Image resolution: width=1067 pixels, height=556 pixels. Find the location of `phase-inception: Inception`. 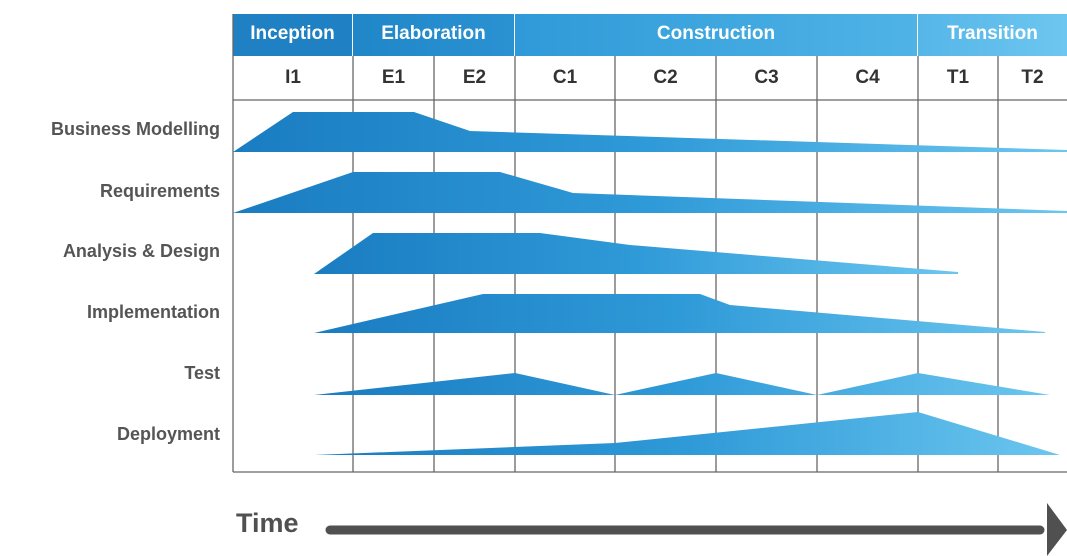

phase-inception: Inception is located at coordinates (293, 35).